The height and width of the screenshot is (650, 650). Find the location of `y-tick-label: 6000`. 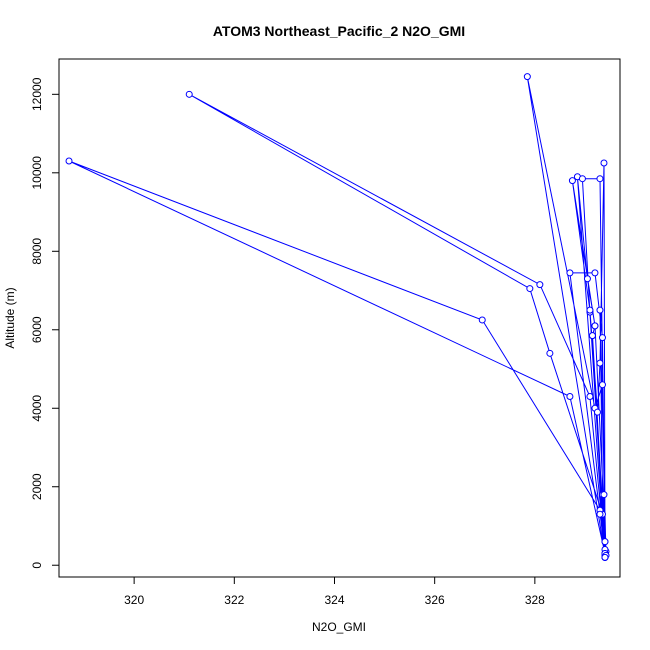

y-tick-label: 6000 is located at coordinates (37, 329).